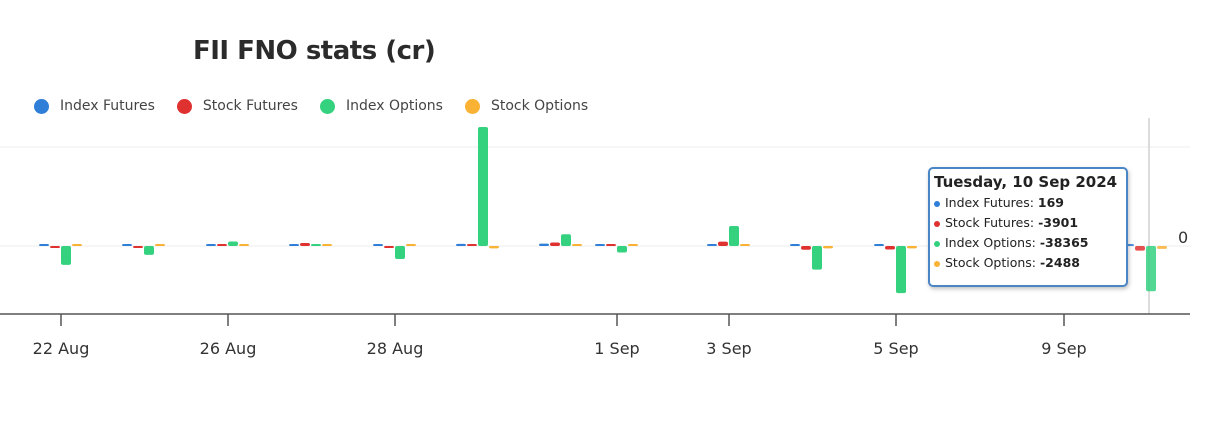 The width and height of the screenshot is (1220, 421). Describe the element at coordinates (314, 51) in the screenshot. I see `chart-title: FII FNO stats (cr)` at that location.